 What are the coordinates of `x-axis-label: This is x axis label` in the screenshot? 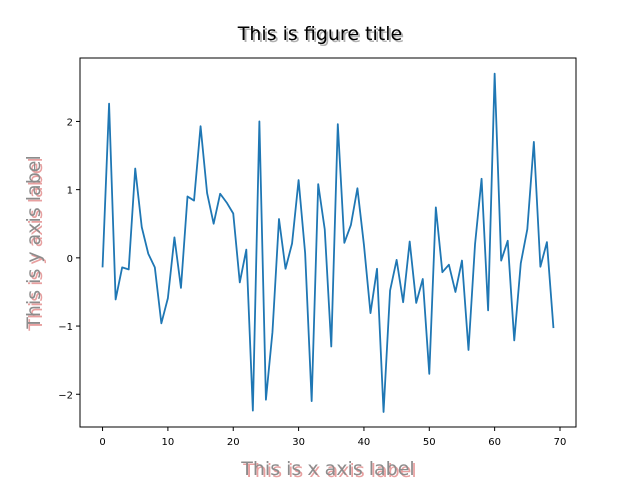 It's located at (327, 469).